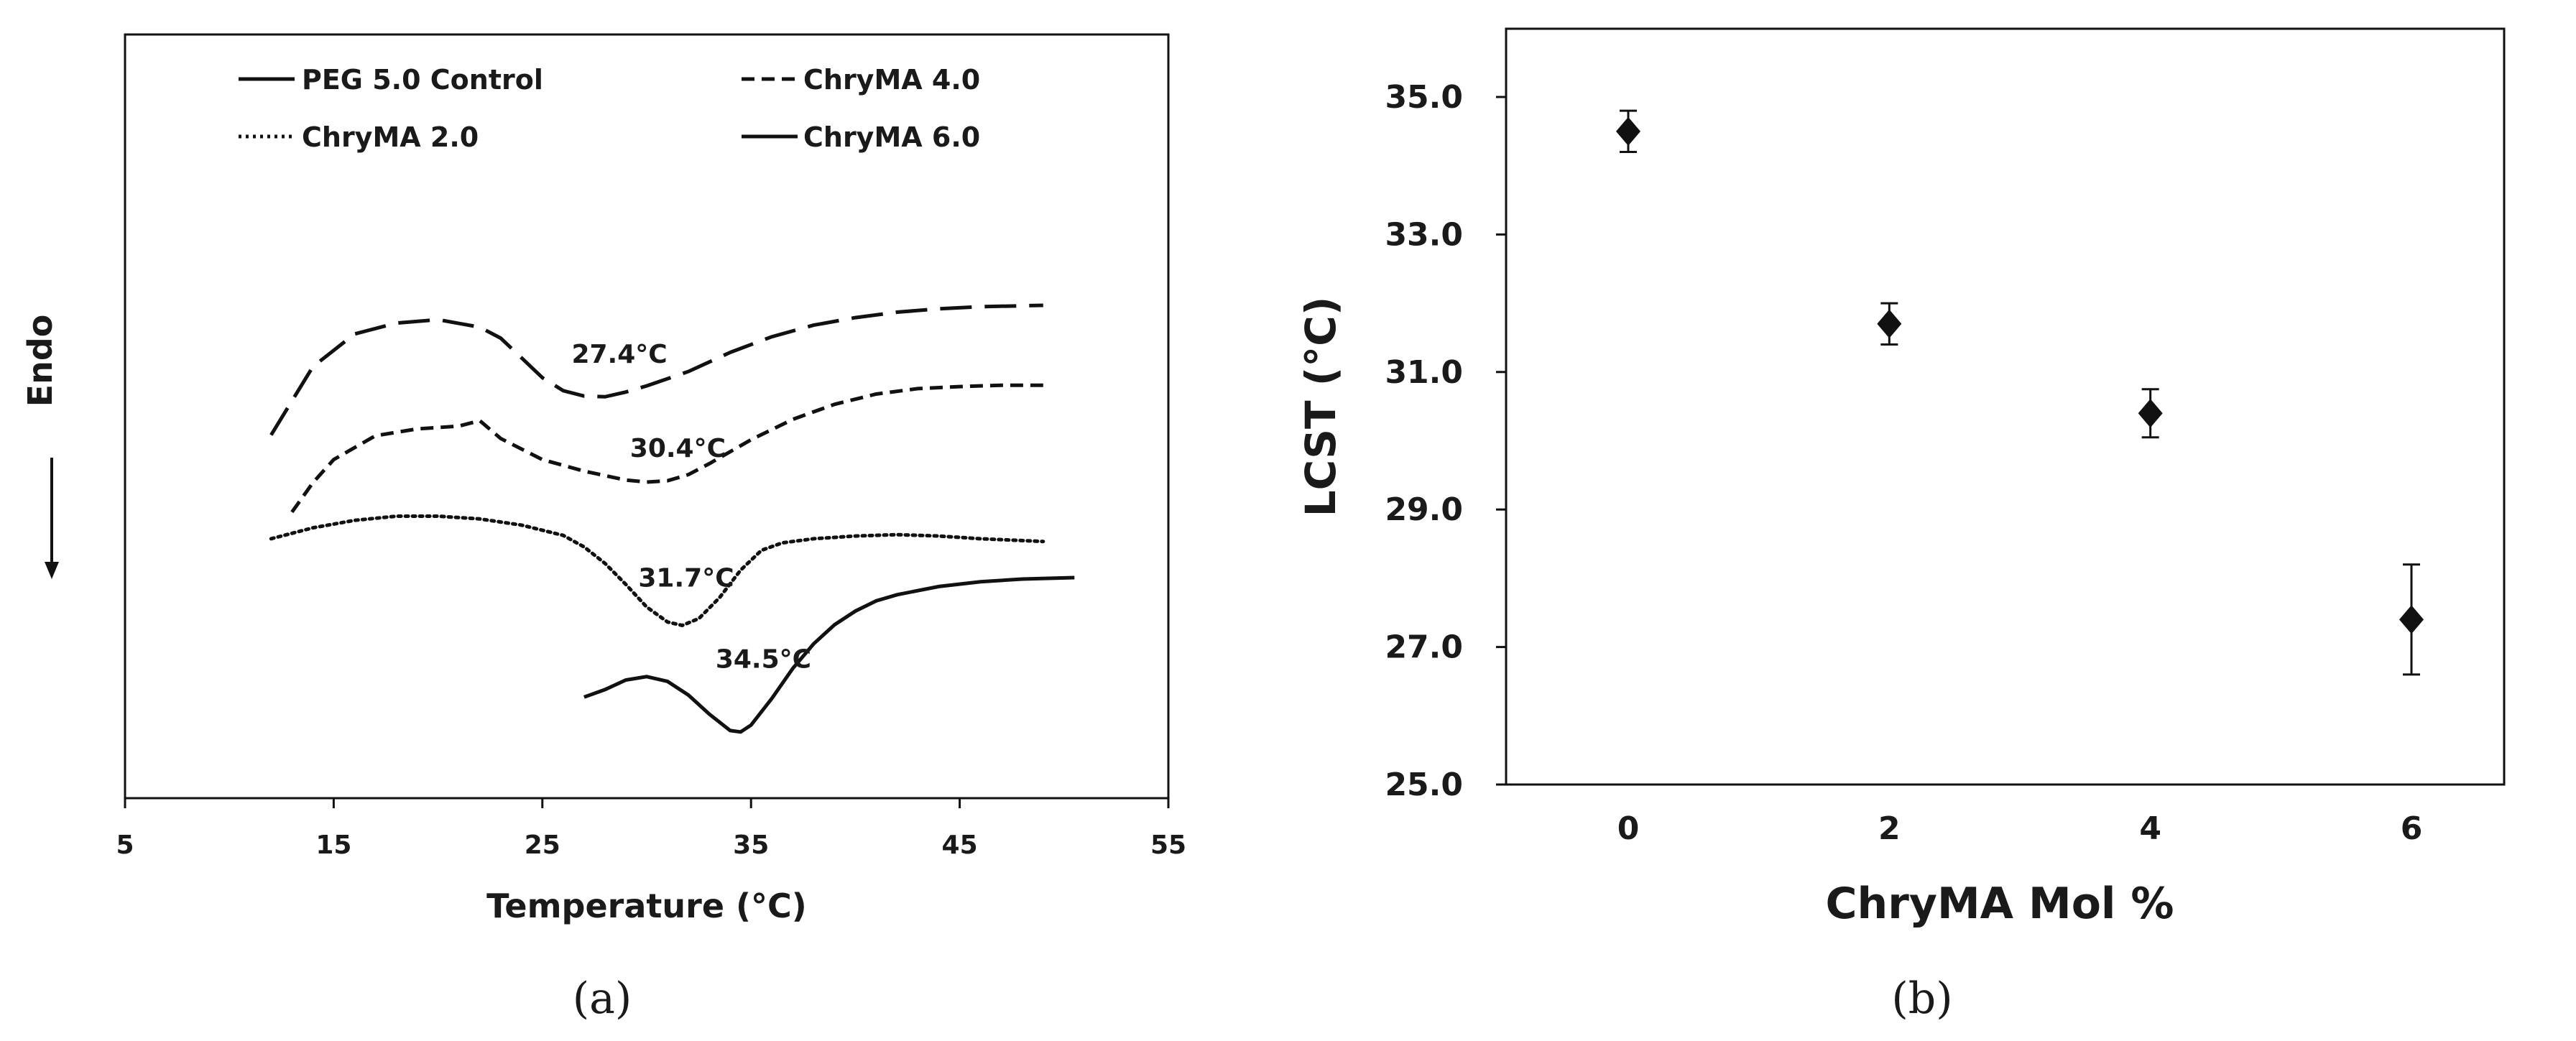  Describe the element at coordinates (764, 659) in the screenshot. I see `peak-annotation: 34.5°C` at that location.